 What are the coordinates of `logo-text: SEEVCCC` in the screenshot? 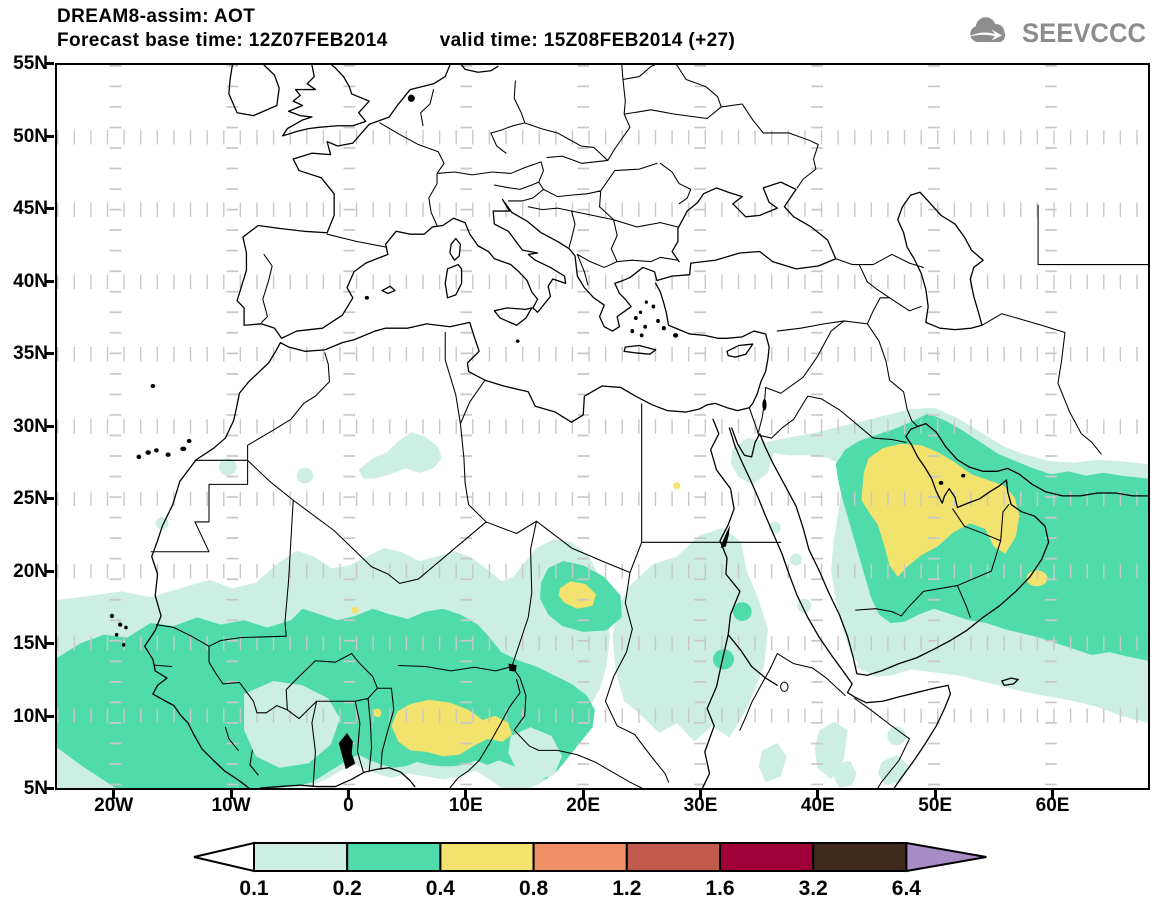 It's located at (1084, 33).